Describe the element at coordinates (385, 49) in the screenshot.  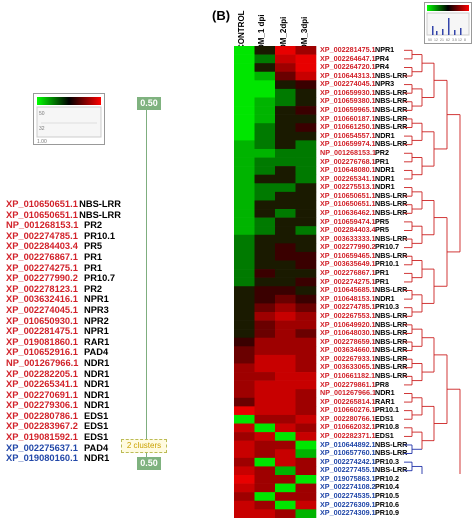
I see `gene-name: NPR1` at that location.